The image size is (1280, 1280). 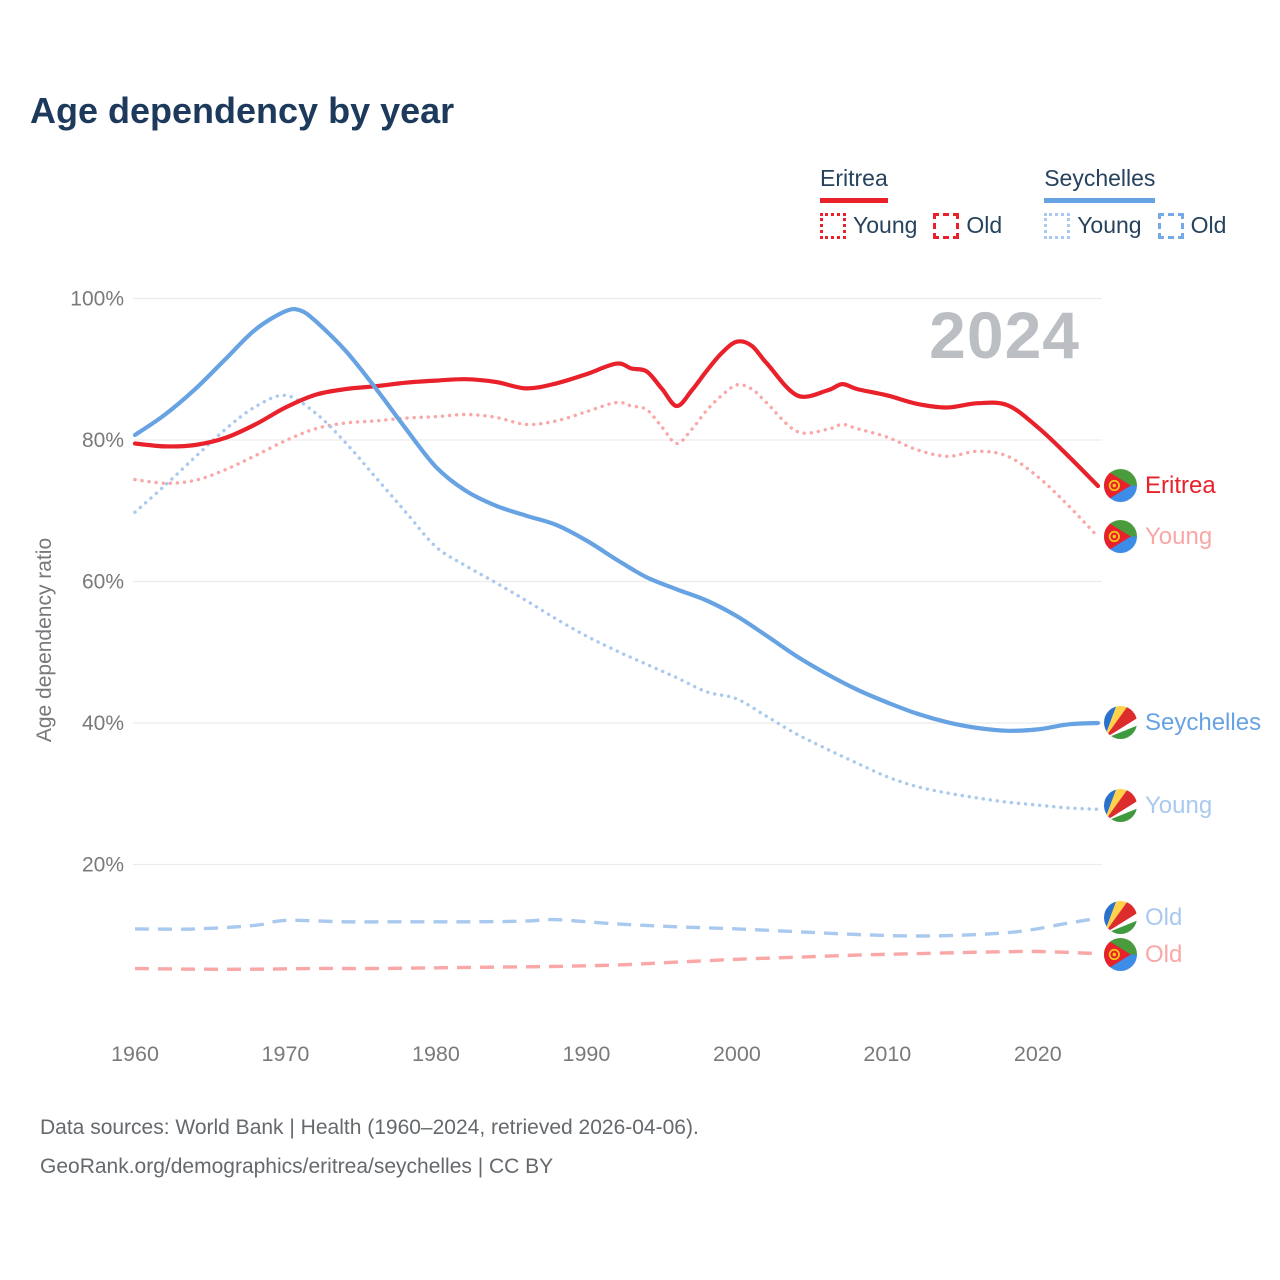 I want to click on x-tick-2020: 2020, so click(x=1038, y=1054).